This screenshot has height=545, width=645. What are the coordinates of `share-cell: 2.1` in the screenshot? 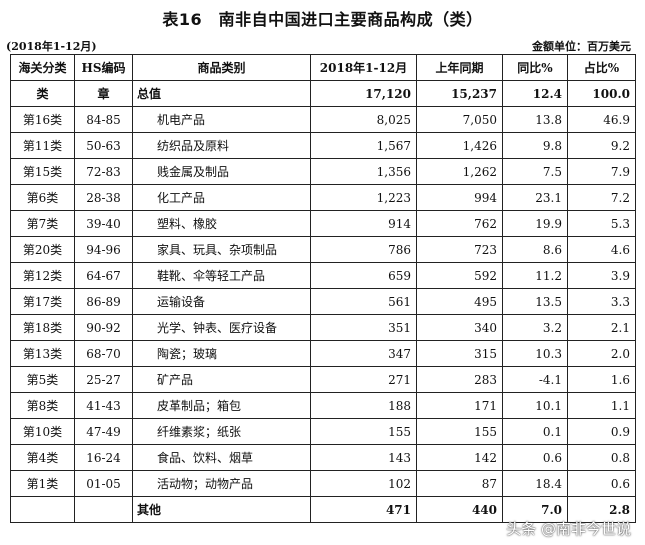 It's located at (601, 327).